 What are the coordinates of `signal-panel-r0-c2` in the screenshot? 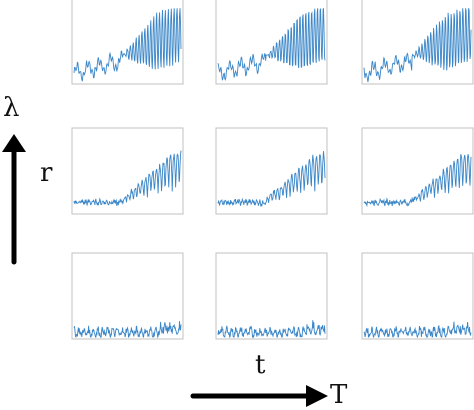 It's located at (417, 42).